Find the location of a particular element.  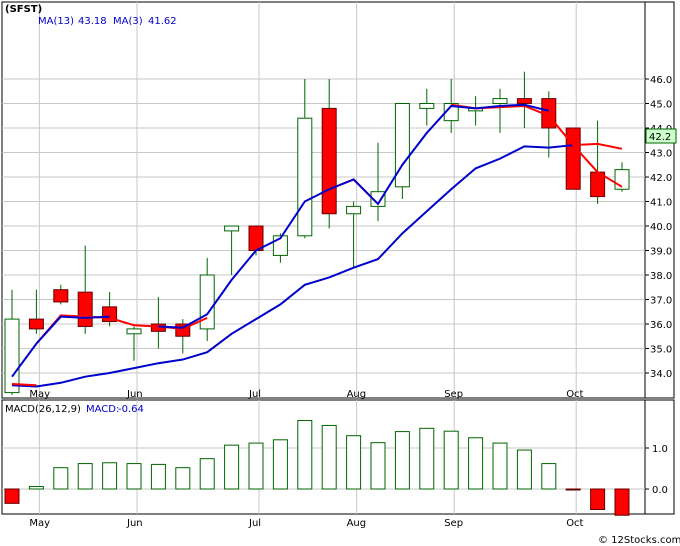

macd-tick-label: 1.0 is located at coordinates (660, 449).